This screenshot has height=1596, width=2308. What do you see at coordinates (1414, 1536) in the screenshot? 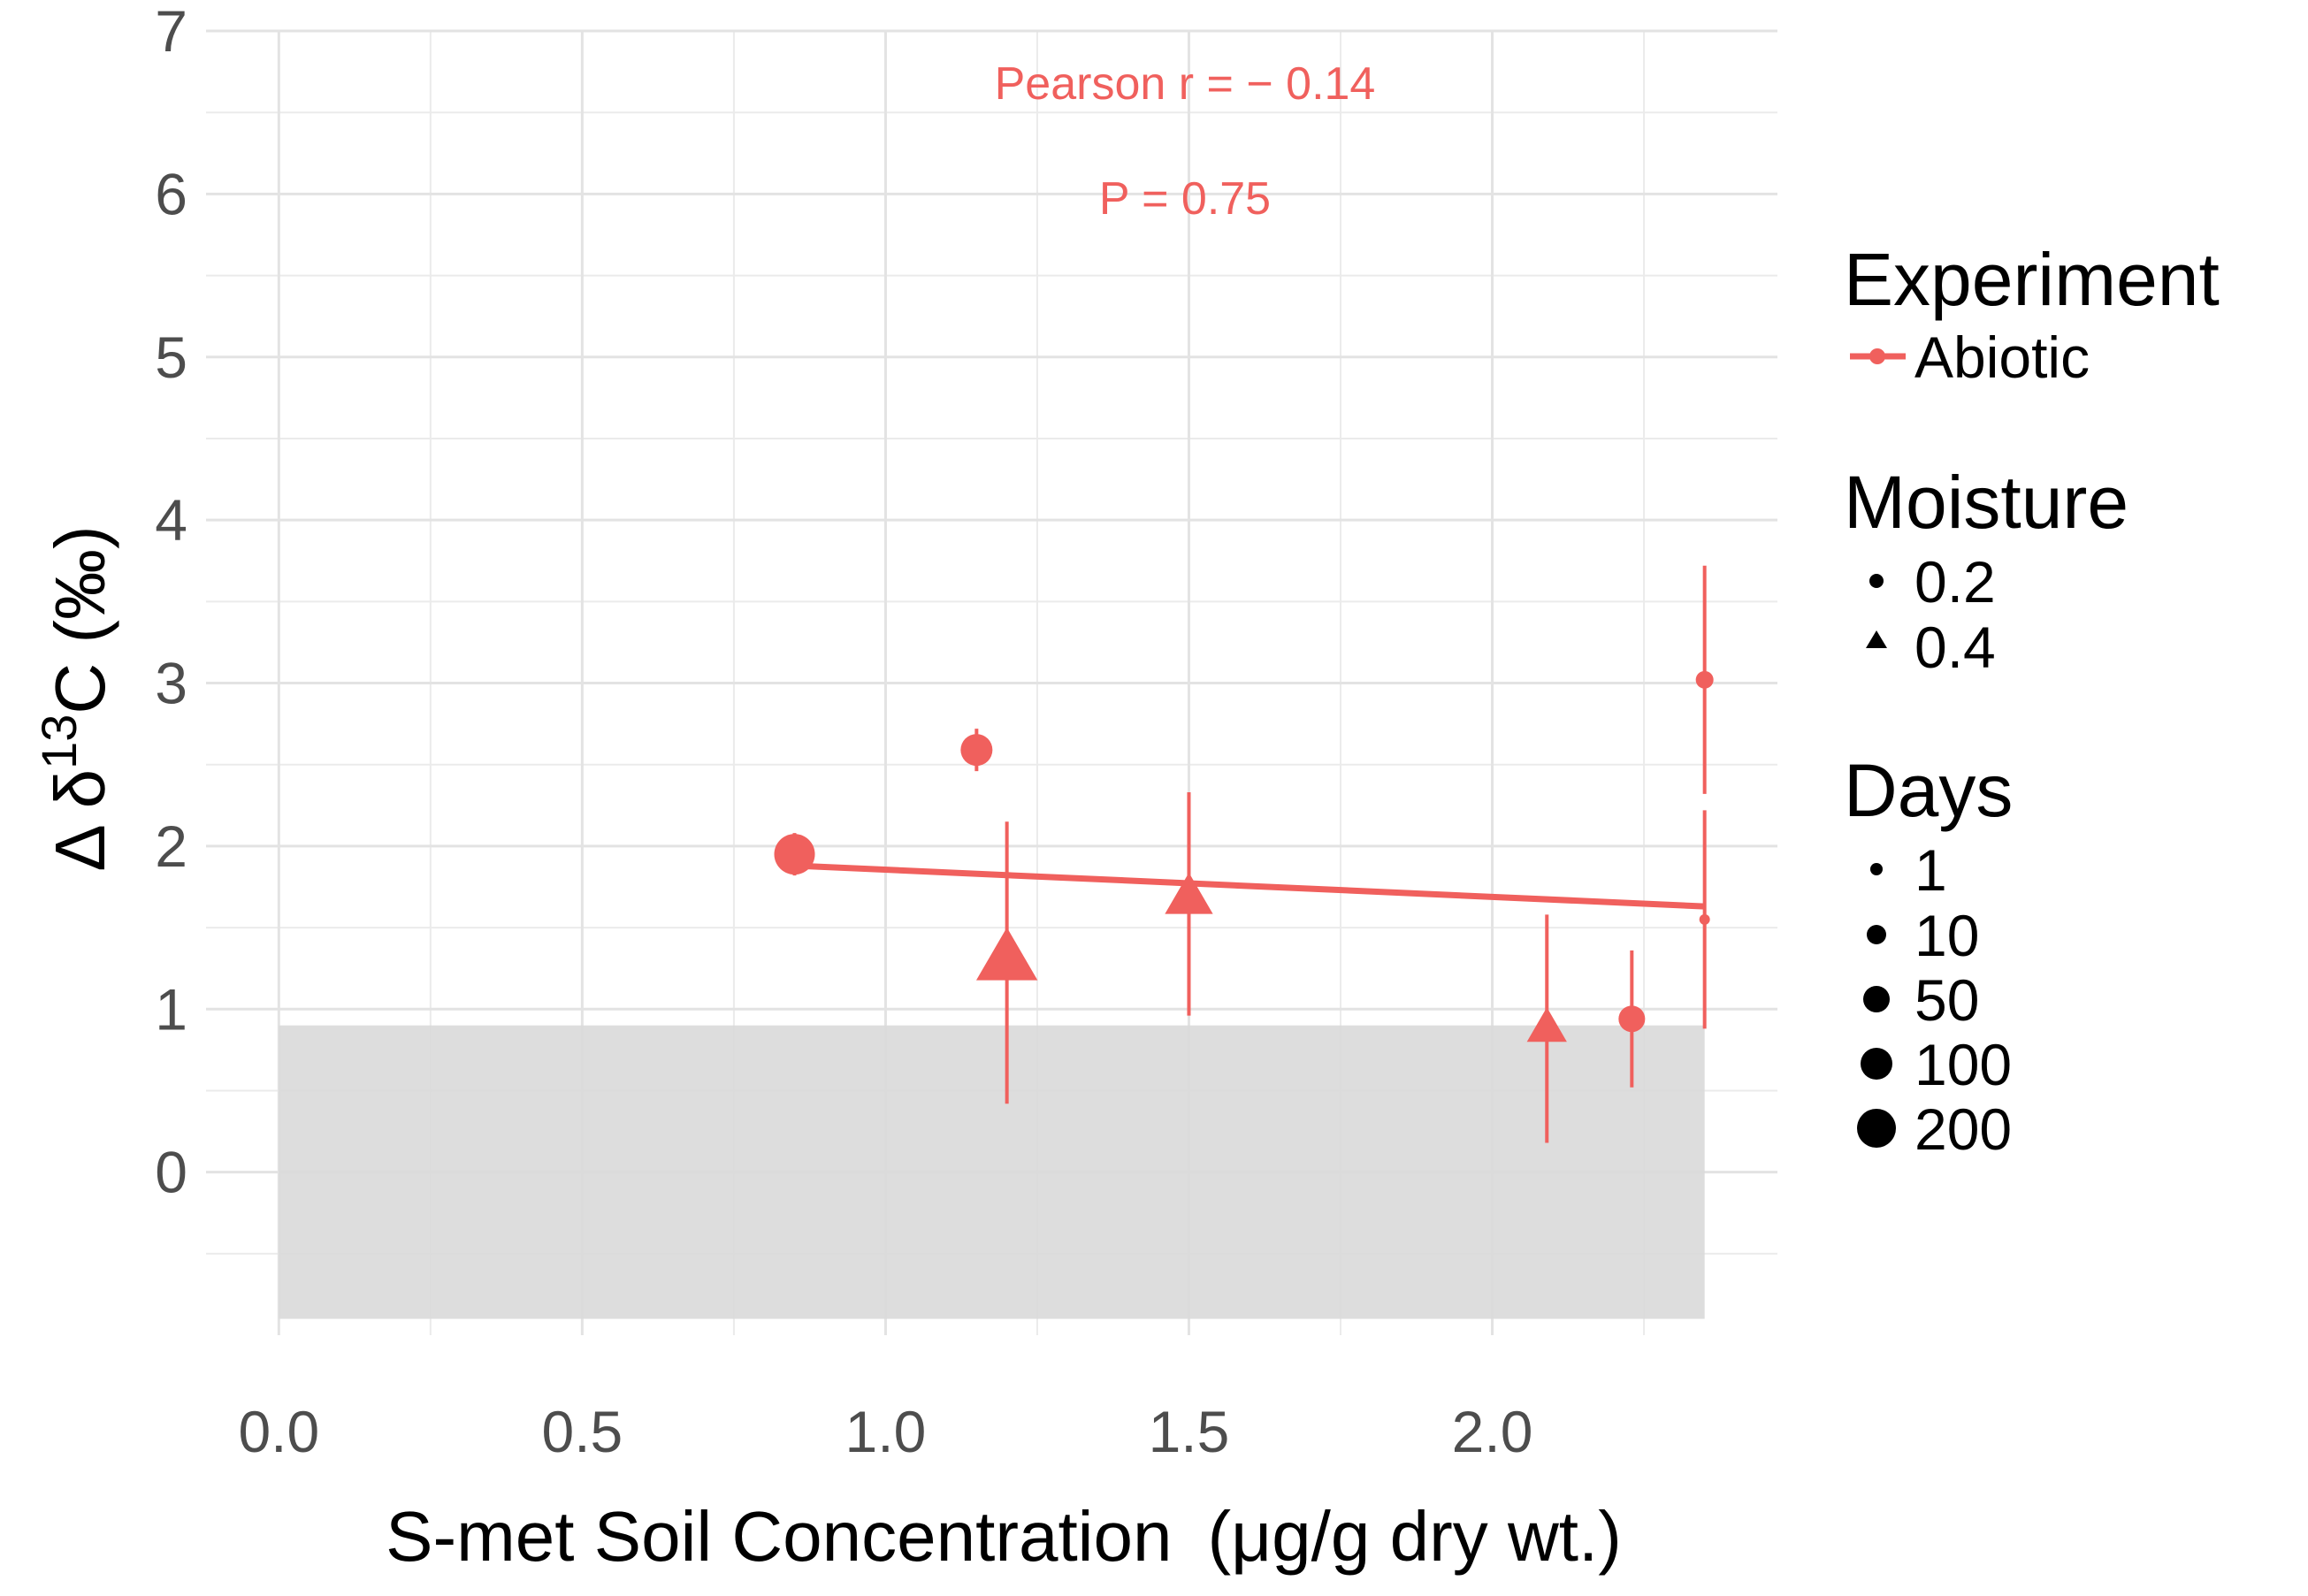
I see `x-axis-title-units: (μg/g dry wt.)` at bounding box center [1414, 1536].